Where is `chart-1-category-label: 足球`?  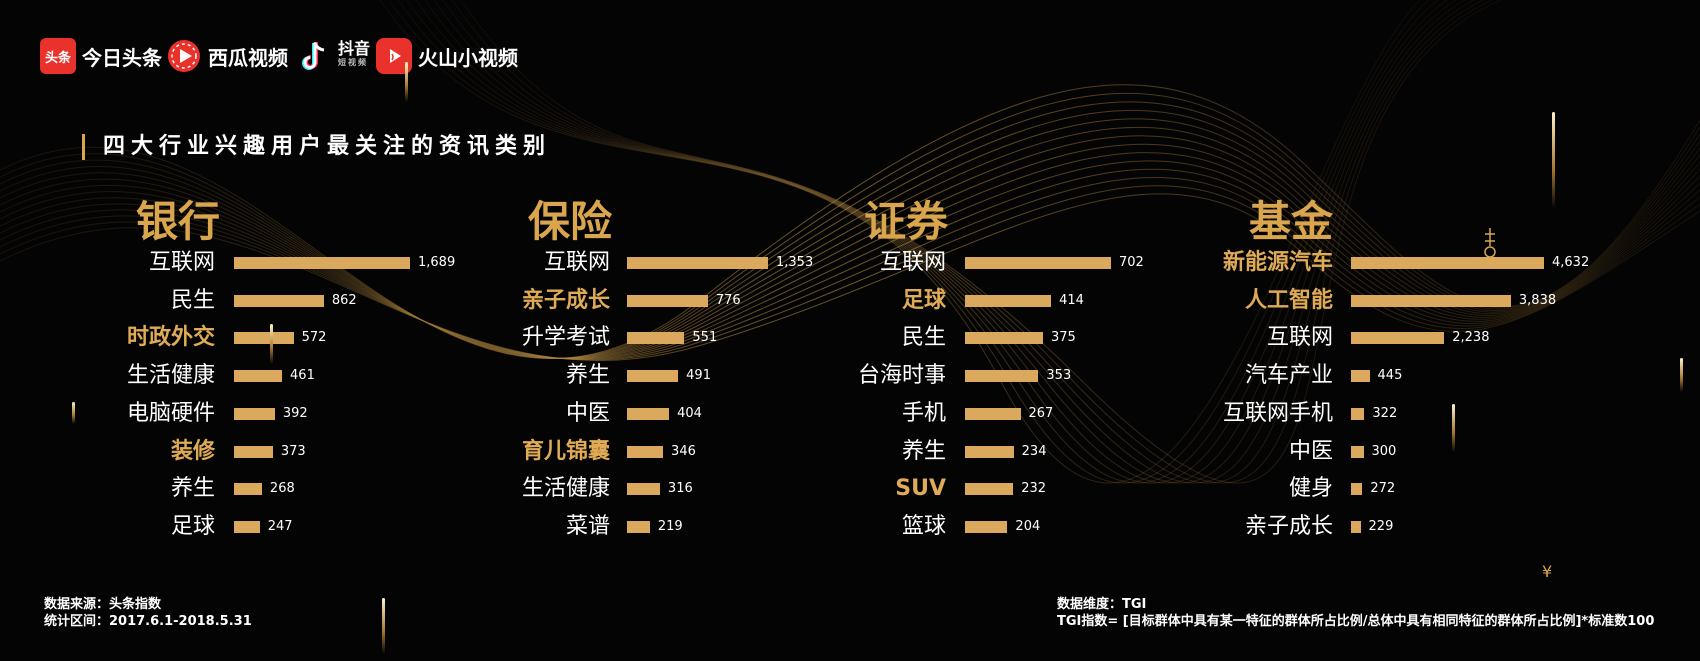
chart-1-category-label: 足球 is located at coordinates (192, 526).